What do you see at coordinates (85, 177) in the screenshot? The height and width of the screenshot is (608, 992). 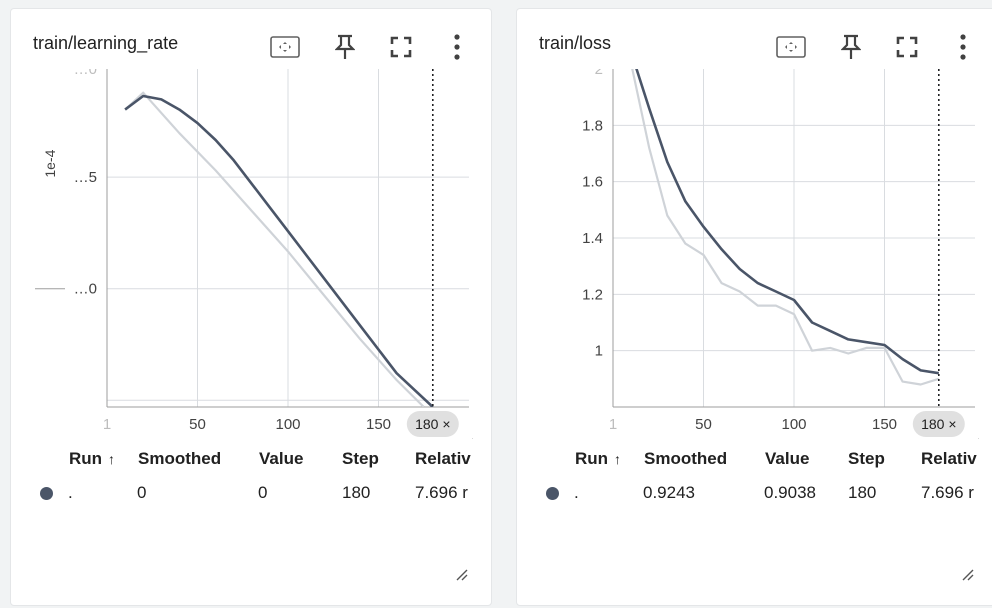 I see `y-tick-label: …5` at bounding box center [85, 177].